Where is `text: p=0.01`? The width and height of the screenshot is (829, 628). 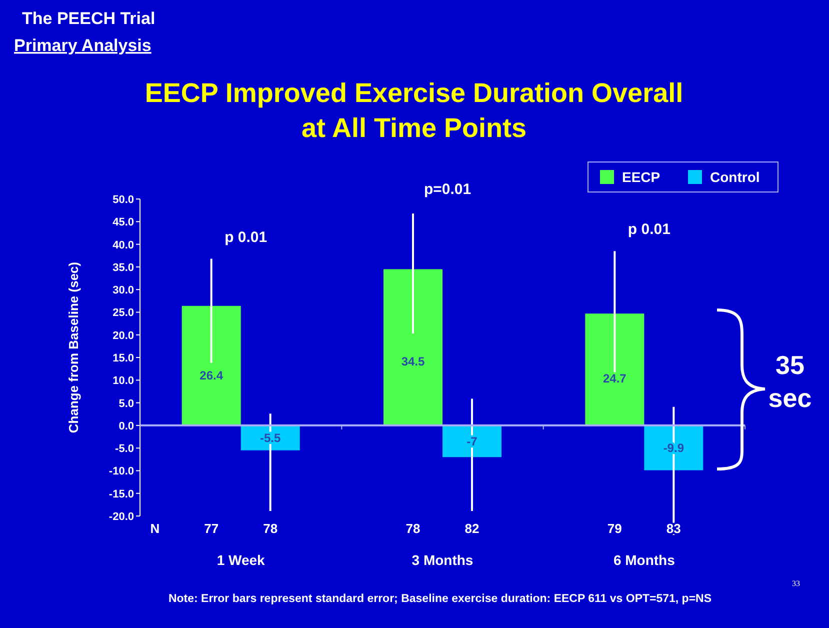
text: p=0.01 is located at coordinates (448, 189).